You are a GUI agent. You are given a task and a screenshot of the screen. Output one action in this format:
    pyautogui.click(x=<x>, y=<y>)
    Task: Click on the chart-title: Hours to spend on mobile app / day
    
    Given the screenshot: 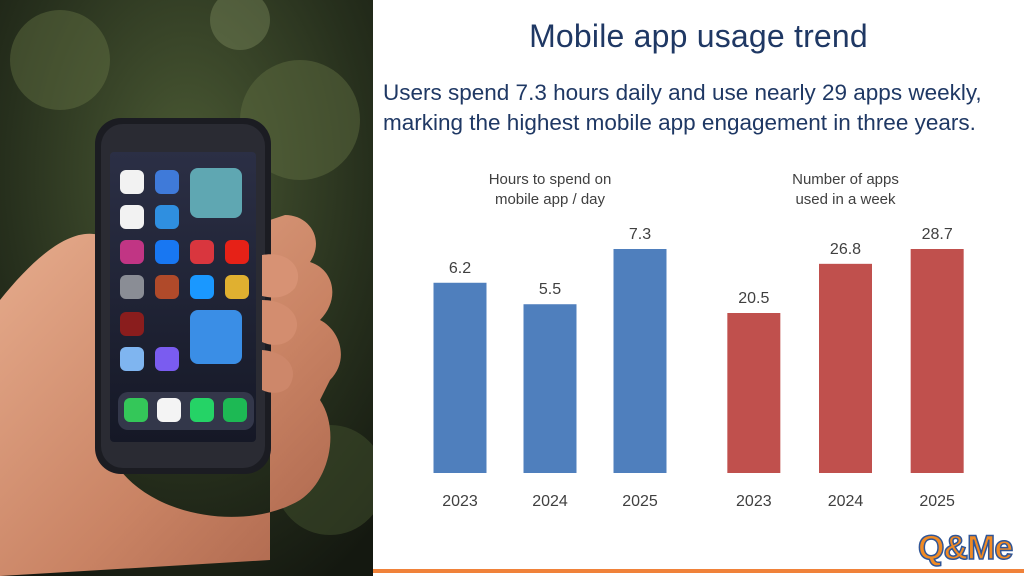 What is the action you would take?
    pyautogui.click(x=550, y=190)
    